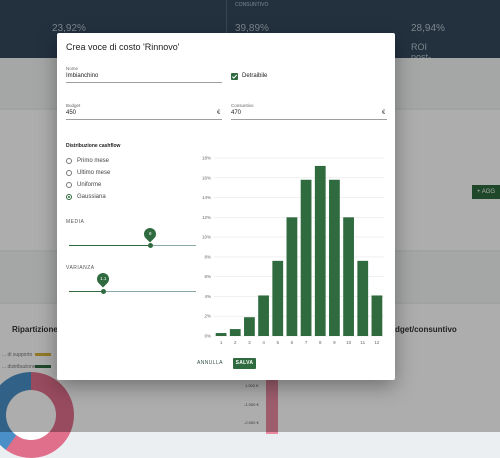 The width and height of the screenshot is (500, 458). I want to click on kpi-overline: CONSUNTIVO, so click(252, 5).